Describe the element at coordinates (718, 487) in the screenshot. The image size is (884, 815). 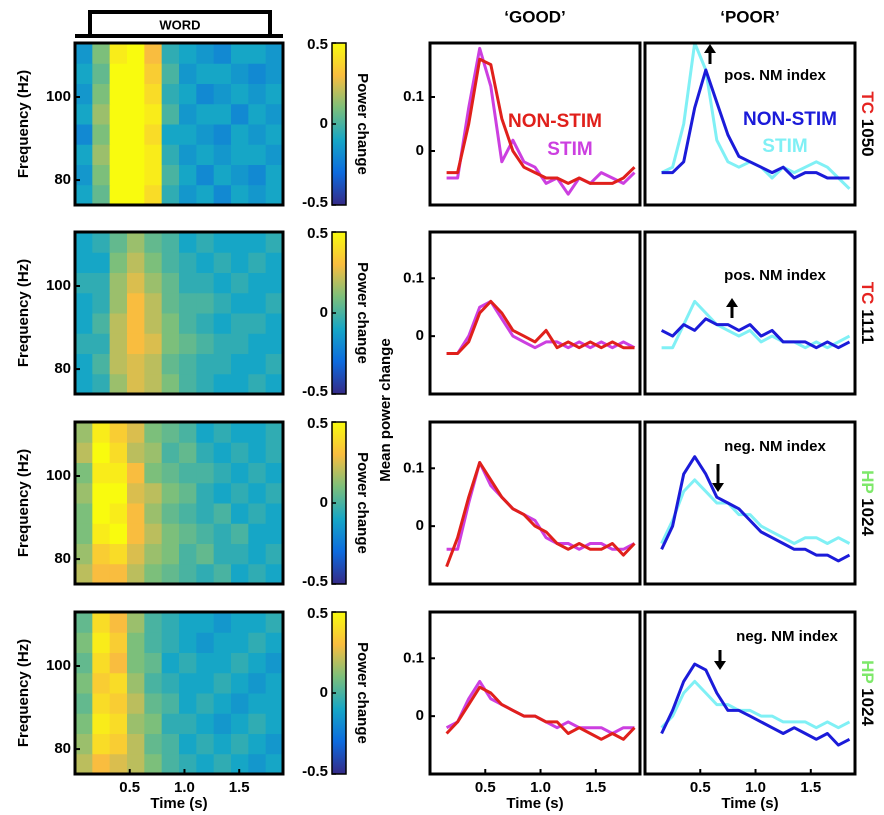
I see `annotation-arrowhead` at that location.